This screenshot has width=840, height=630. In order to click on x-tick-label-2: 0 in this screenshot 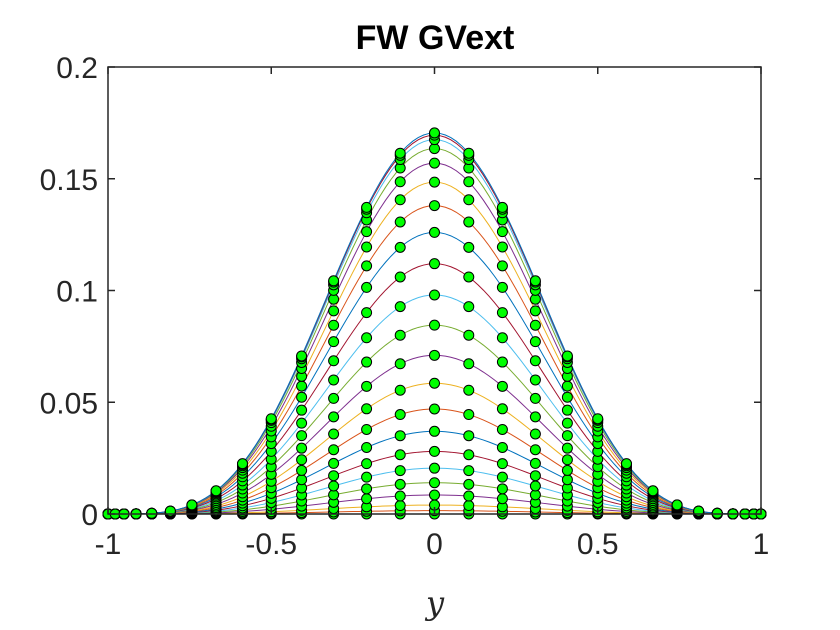, I will do `click(434, 544)`.